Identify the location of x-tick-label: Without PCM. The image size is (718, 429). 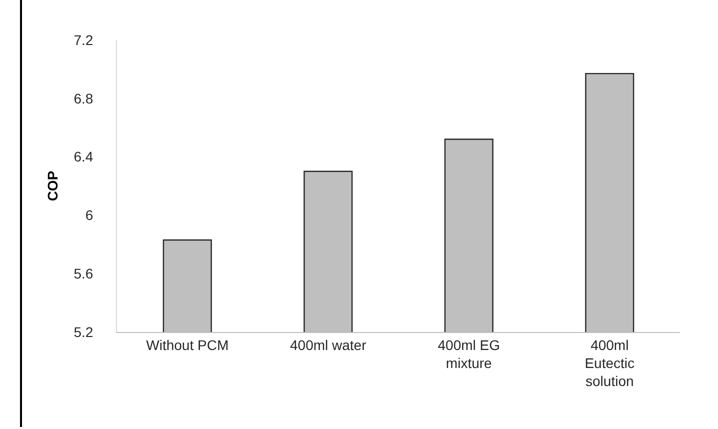
(187, 344).